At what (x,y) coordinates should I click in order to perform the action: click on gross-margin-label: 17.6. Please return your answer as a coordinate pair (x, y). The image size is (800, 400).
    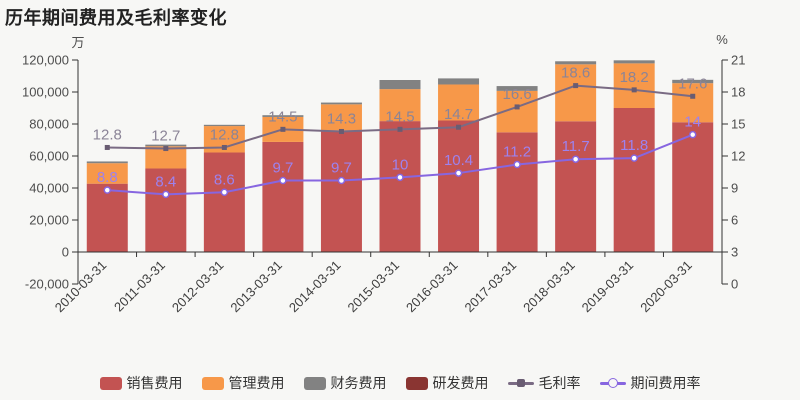
    Looking at the image, I should click on (692, 83).